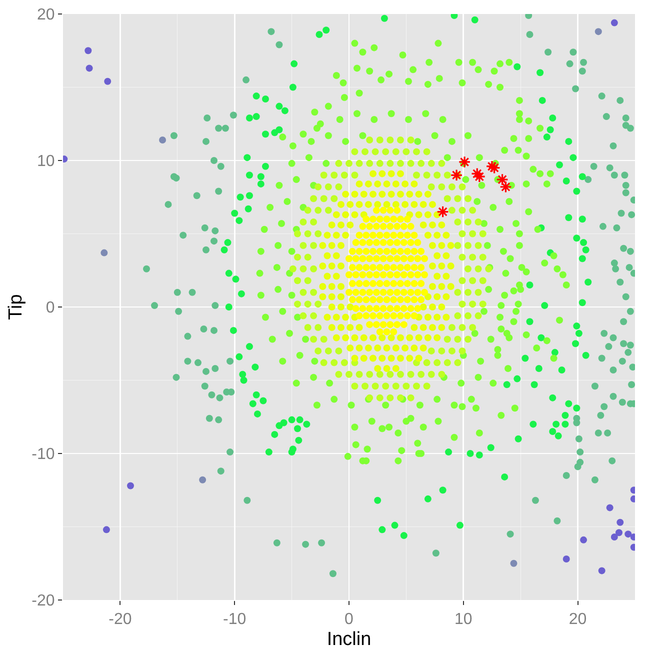 This screenshot has width=650, height=650. Describe the element at coordinates (349, 639) in the screenshot. I see `x-axis-title: Inclin` at that location.